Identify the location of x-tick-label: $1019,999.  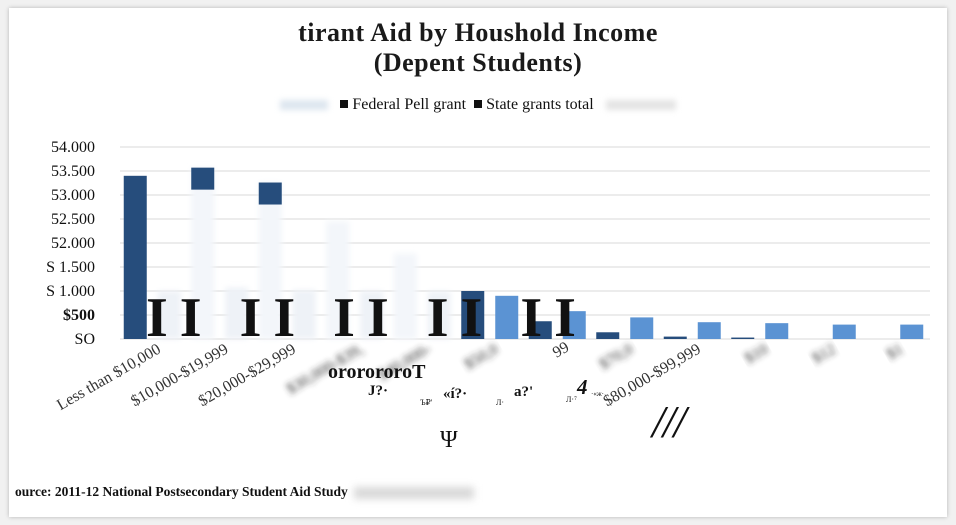
(756, 354).